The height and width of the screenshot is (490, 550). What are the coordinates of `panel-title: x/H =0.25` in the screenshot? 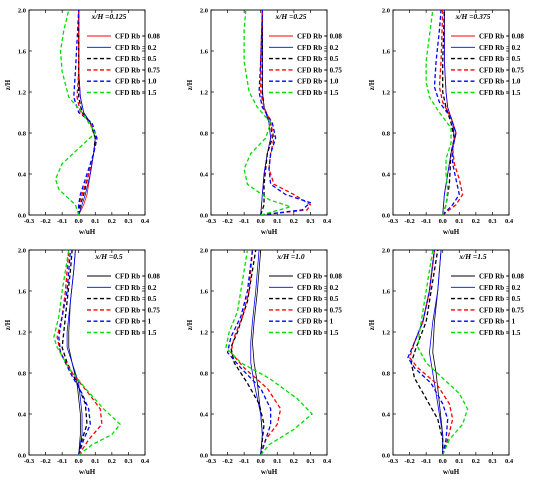 It's located at (291, 16).